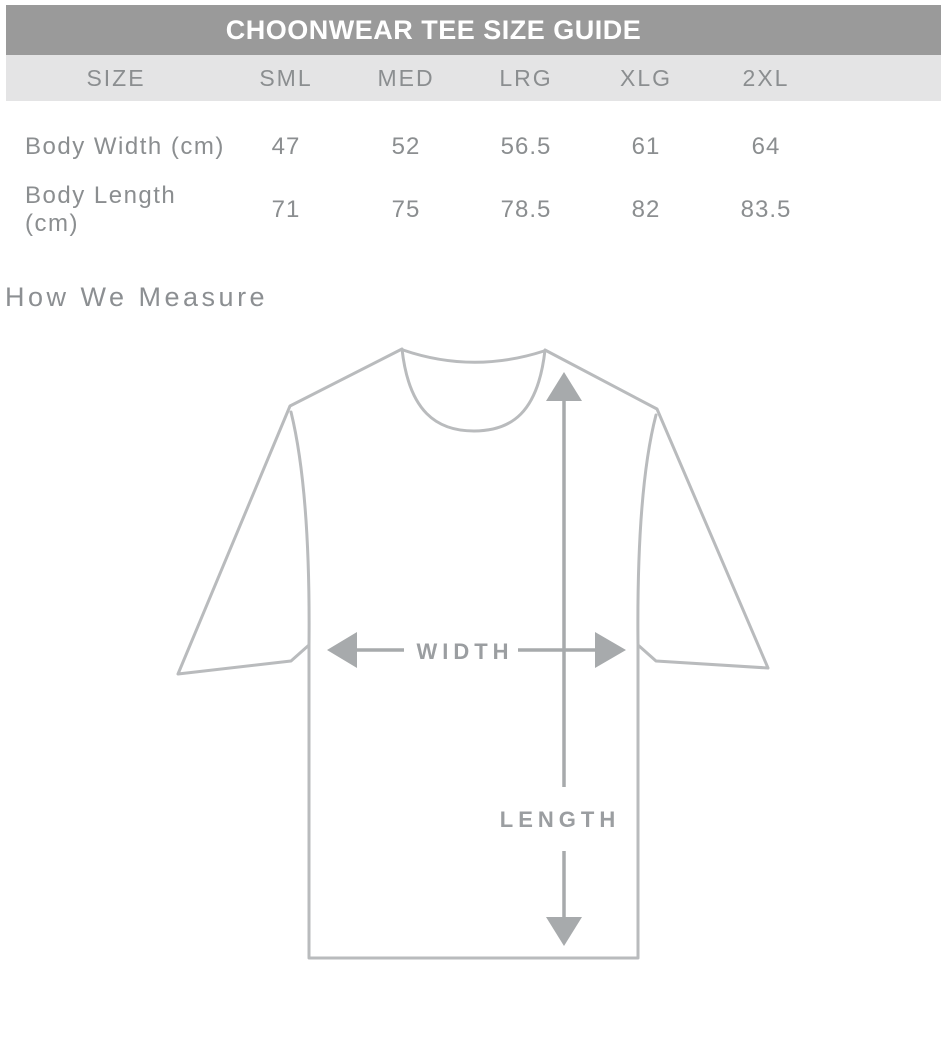 This screenshot has height=1042, width=948. I want to click on table-cell: 78.5, so click(526, 209).